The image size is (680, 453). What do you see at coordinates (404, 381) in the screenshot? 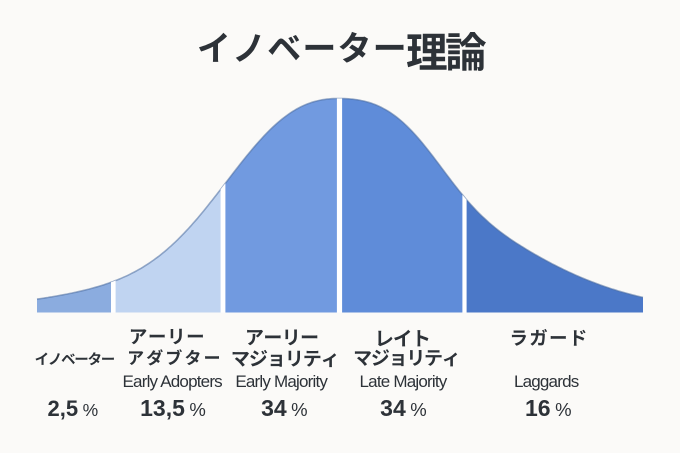
I see `svg-text: Late Majority` at bounding box center [404, 381].